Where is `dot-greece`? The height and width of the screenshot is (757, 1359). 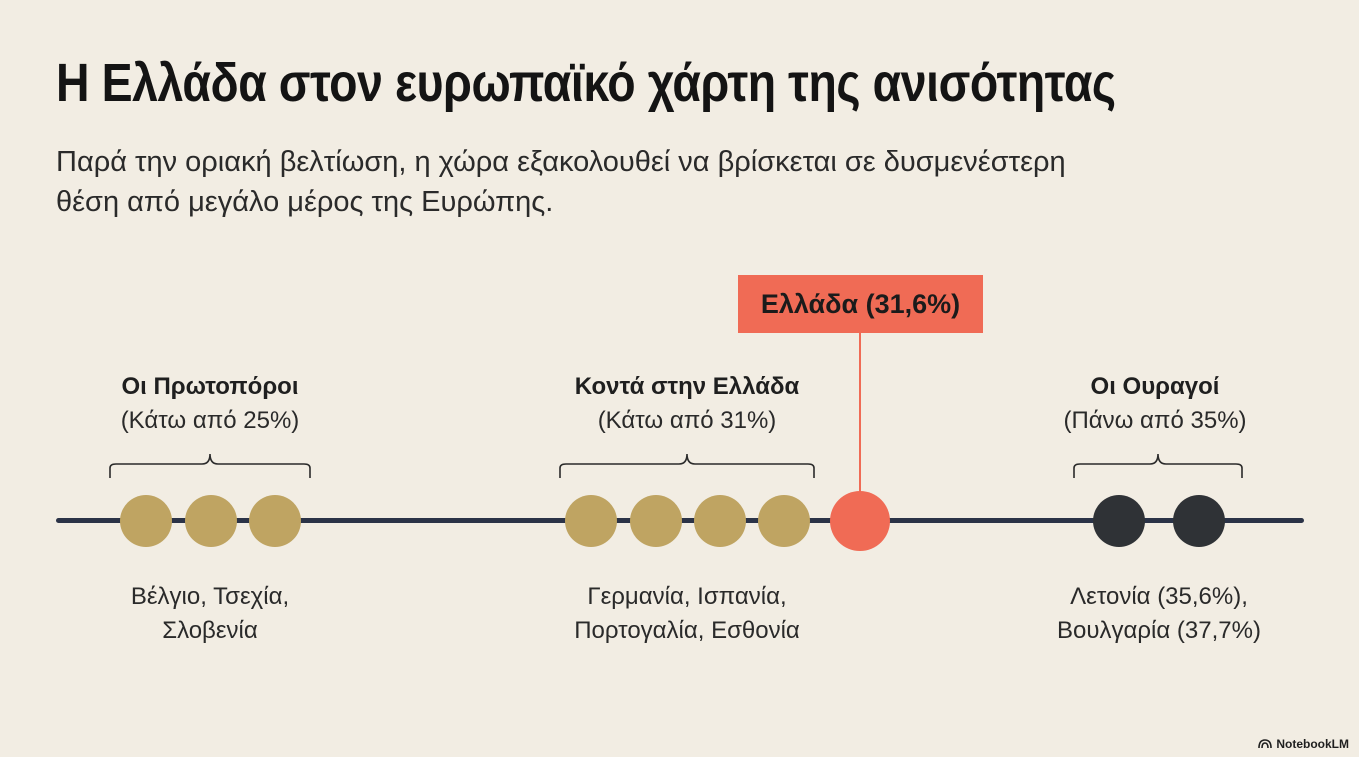 dot-greece is located at coordinates (860, 521).